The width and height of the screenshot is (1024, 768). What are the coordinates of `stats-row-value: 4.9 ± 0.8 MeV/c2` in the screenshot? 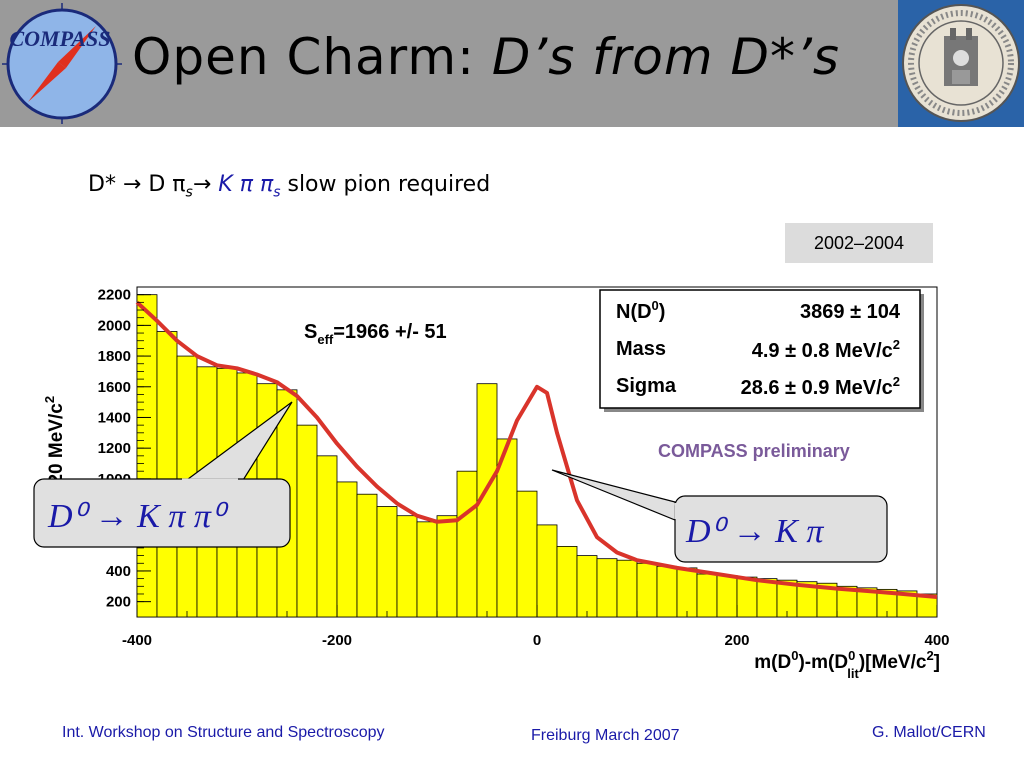 It's located at (826, 349).